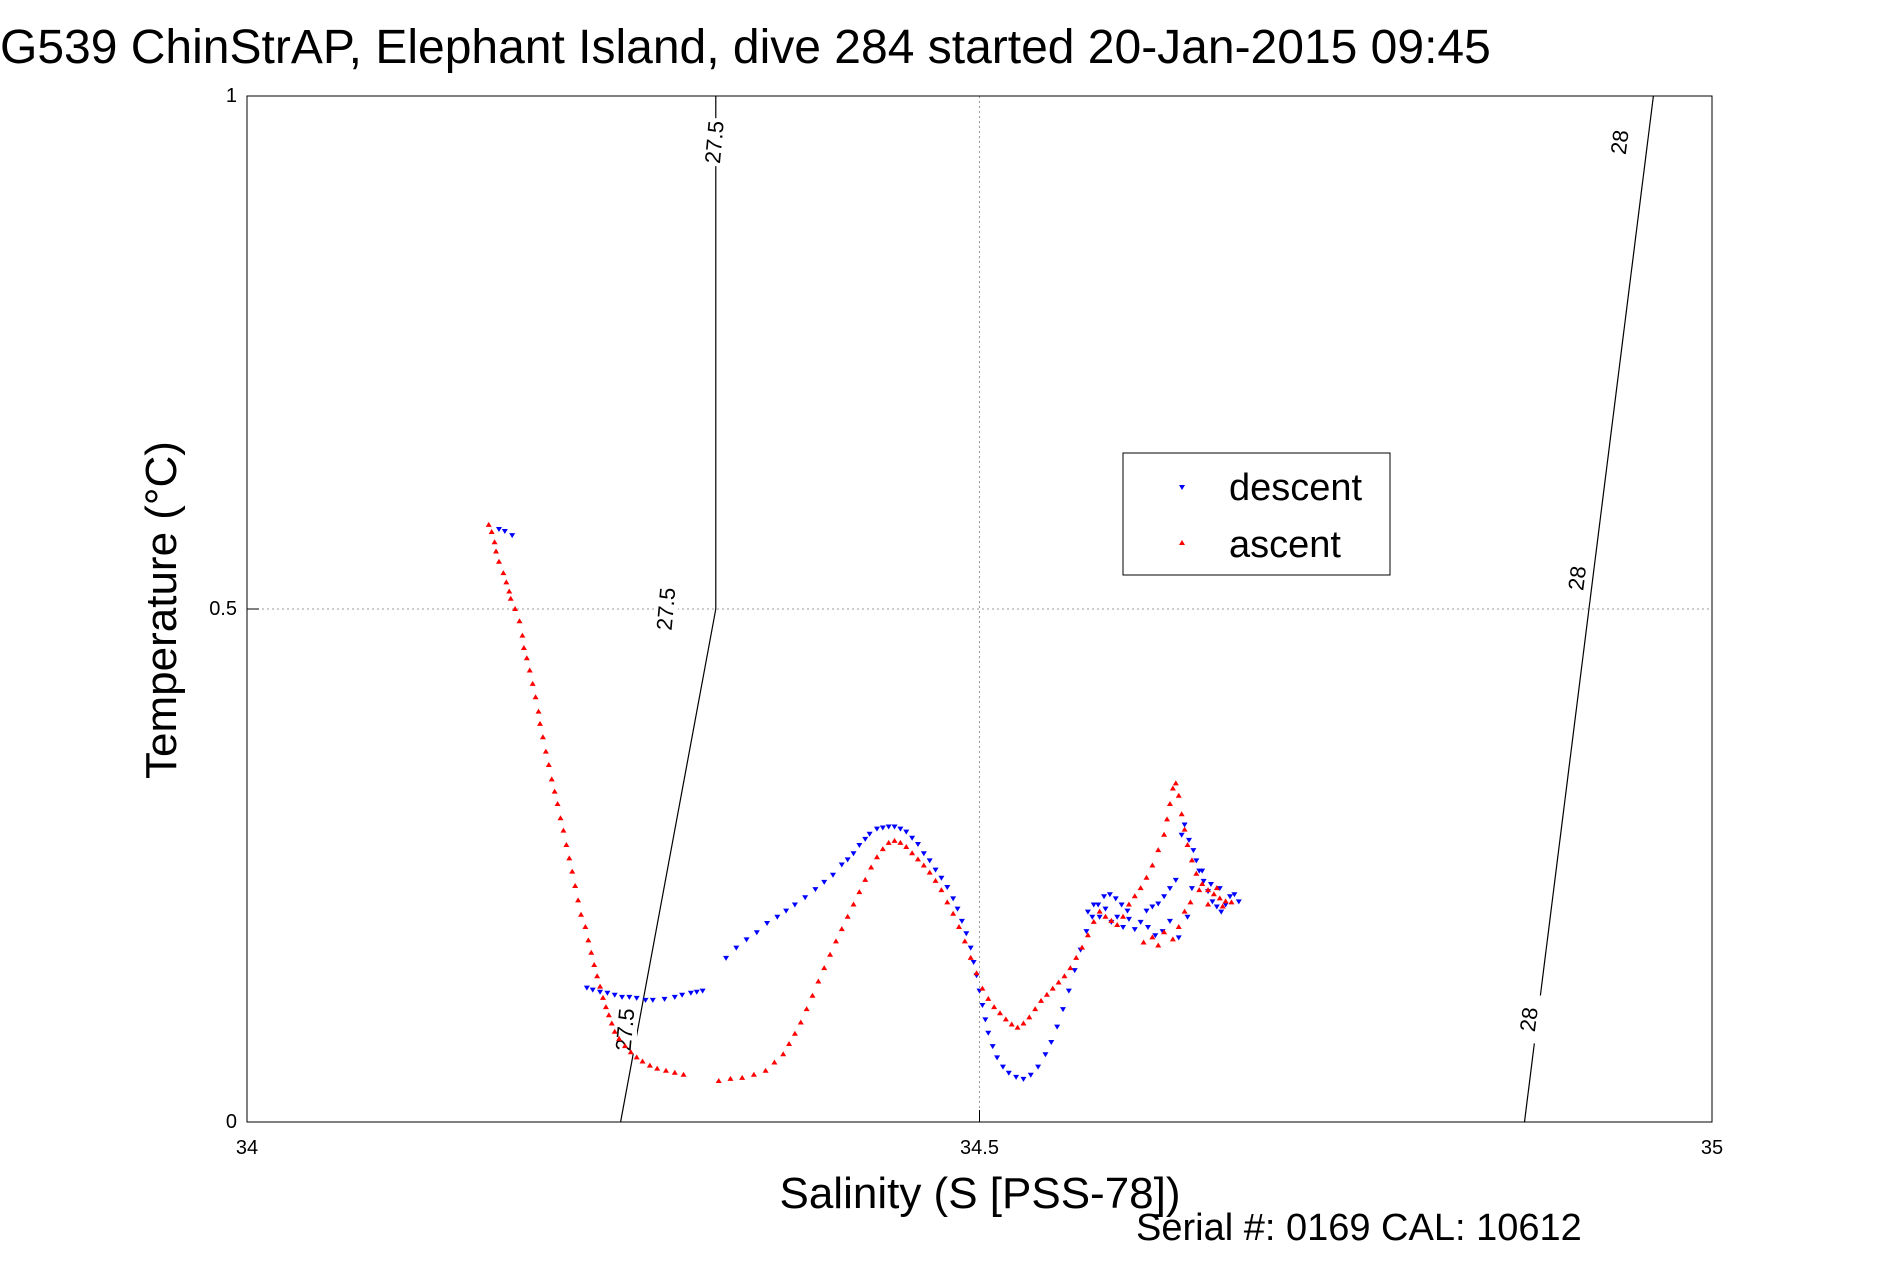 The image size is (1891, 1262). Describe the element at coordinates (1285, 545) in the screenshot. I see `legend-label-ascent: ascent` at that location.